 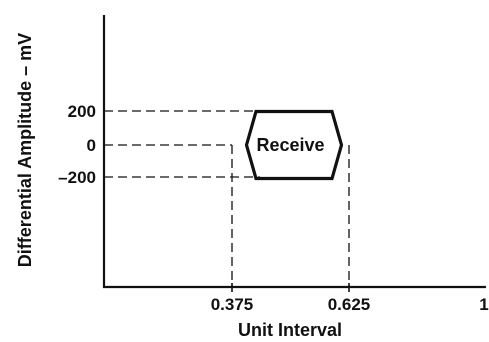 I want to click on y-tick-label-0: 0, so click(x=91, y=145).